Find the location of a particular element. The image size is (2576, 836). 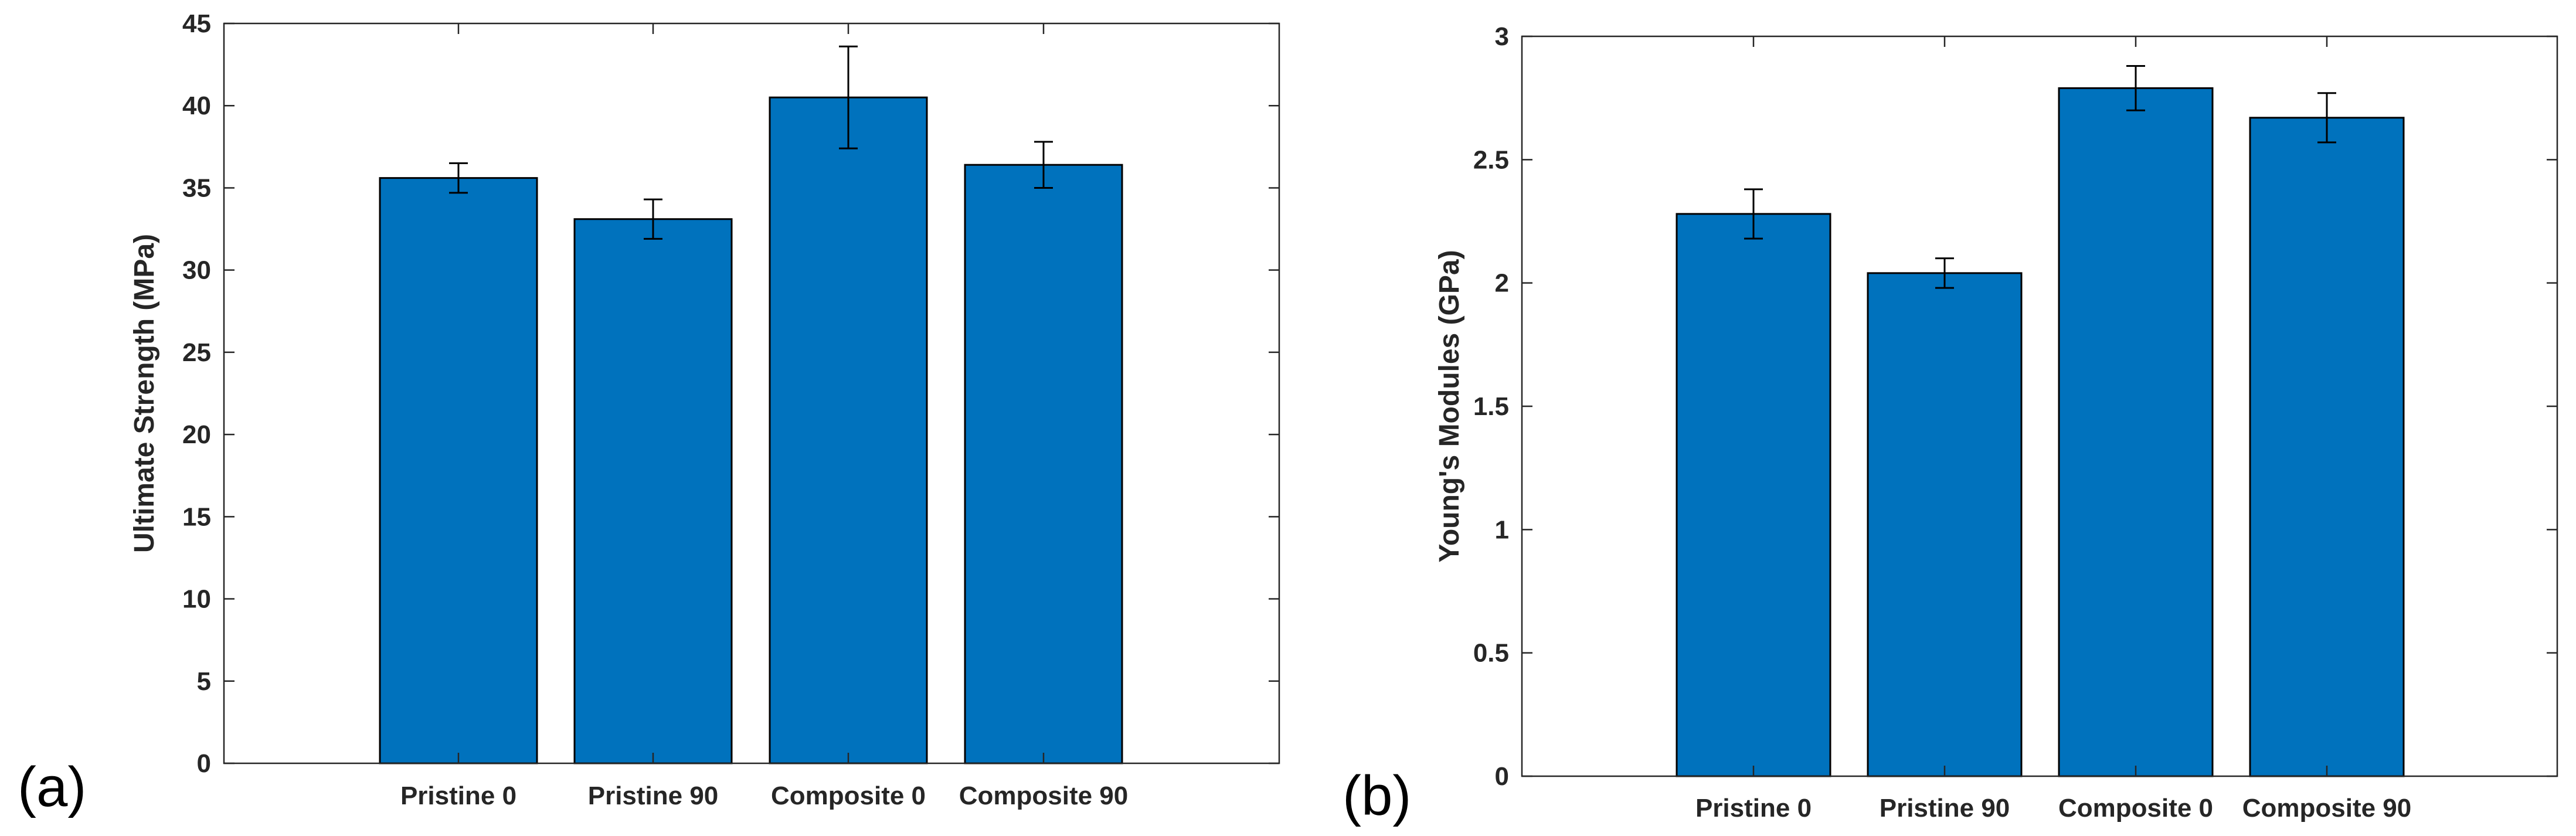

y-tick-label: 2 is located at coordinates (1502, 283).